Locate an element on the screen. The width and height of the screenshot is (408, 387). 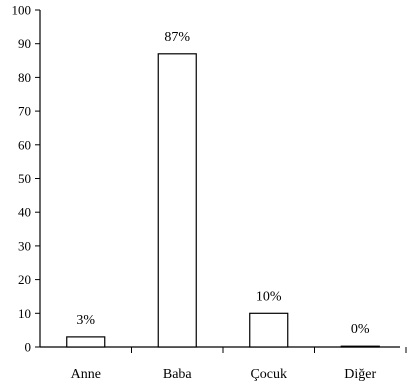
data-label: 10% is located at coordinates (269, 296).